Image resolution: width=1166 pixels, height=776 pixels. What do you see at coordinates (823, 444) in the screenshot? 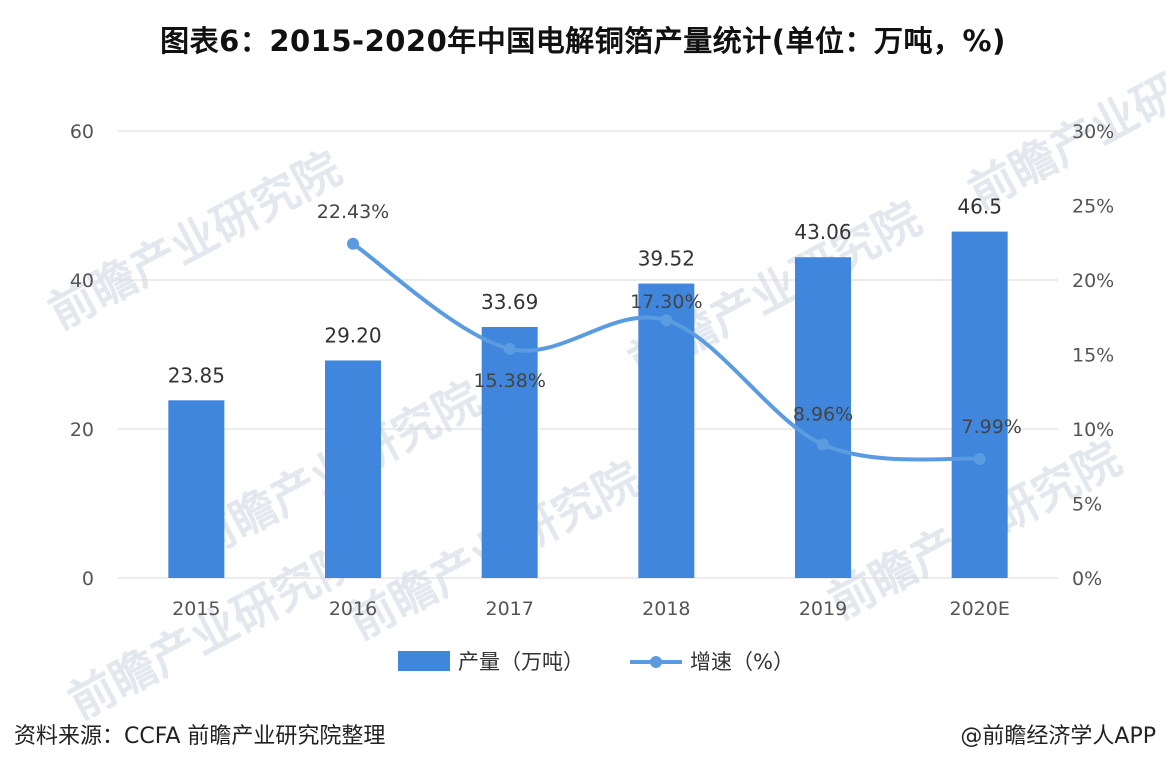
I see `growth-point-2019` at bounding box center [823, 444].